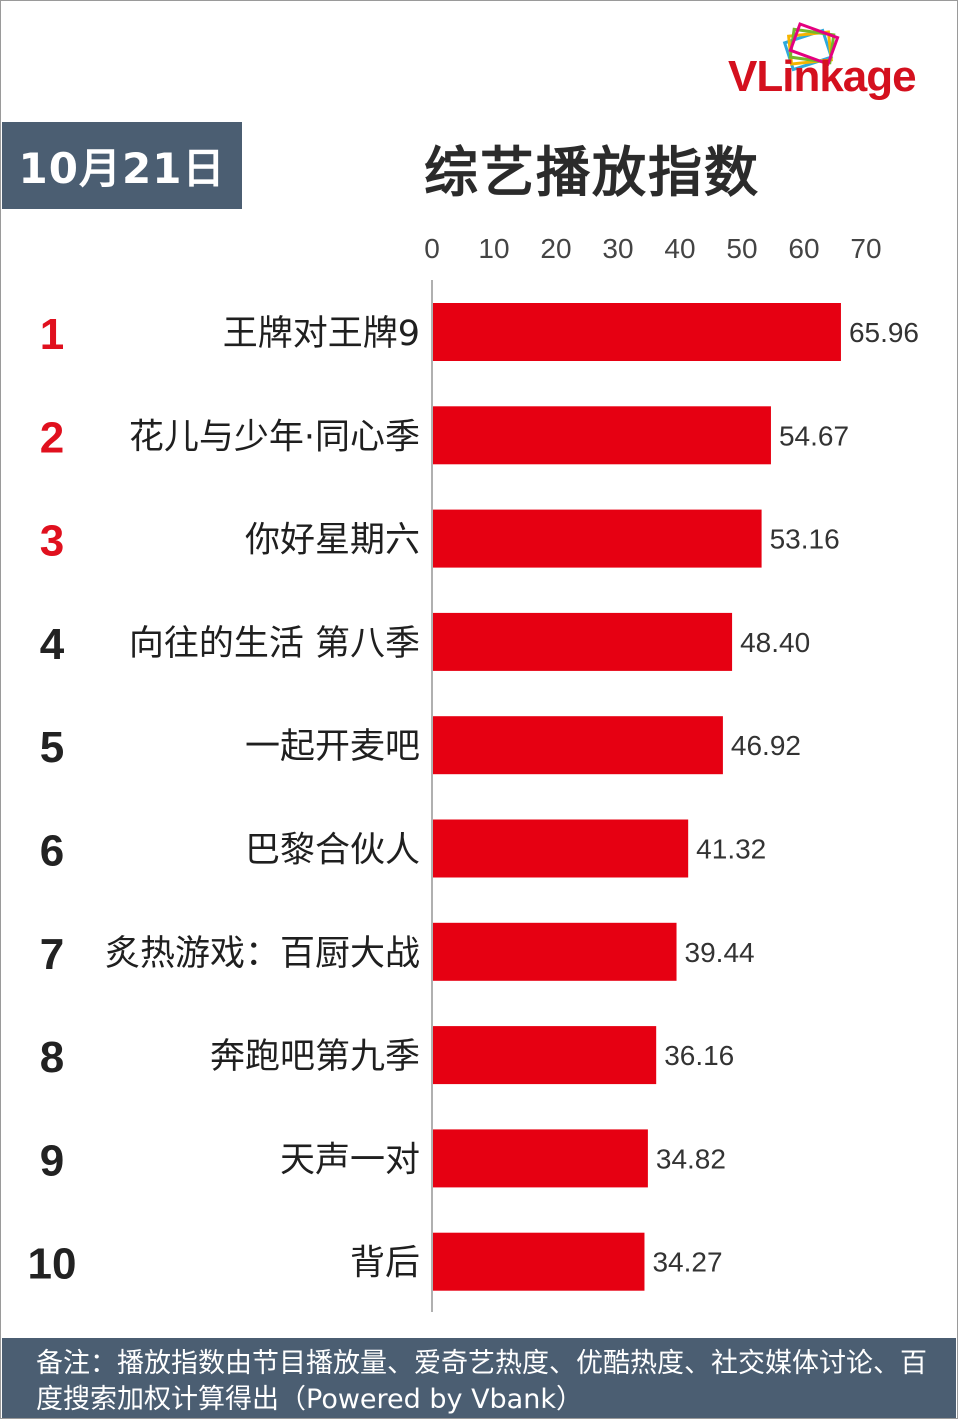 Image resolution: width=960 pixels, height=1421 pixels. What do you see at coordinates (350, 1160) in the screenshot?
I see `category-label: 天声一对` at bounding box center [350, 1160].